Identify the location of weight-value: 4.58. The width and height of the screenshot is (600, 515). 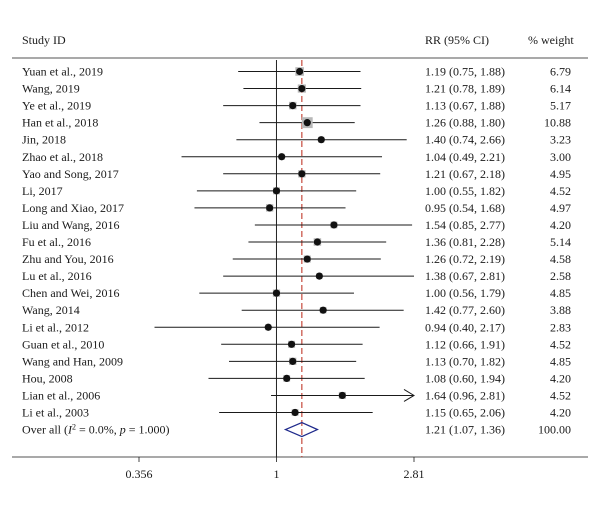
(560, 259).